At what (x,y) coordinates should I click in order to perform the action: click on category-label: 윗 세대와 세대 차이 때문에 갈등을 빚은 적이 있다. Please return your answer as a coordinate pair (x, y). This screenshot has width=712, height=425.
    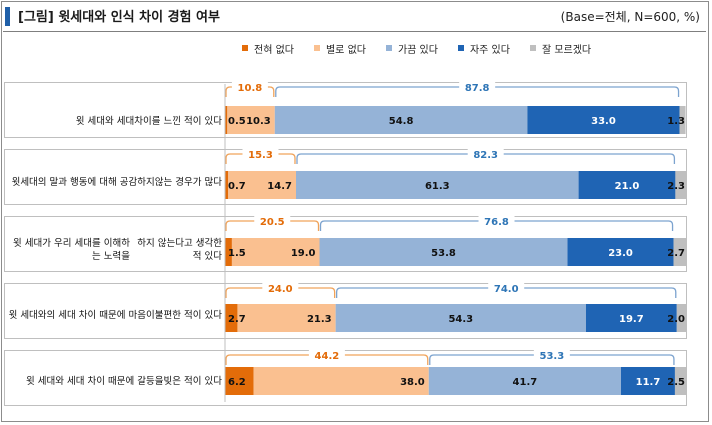
    Looking at the image, I should click on (115, 381).